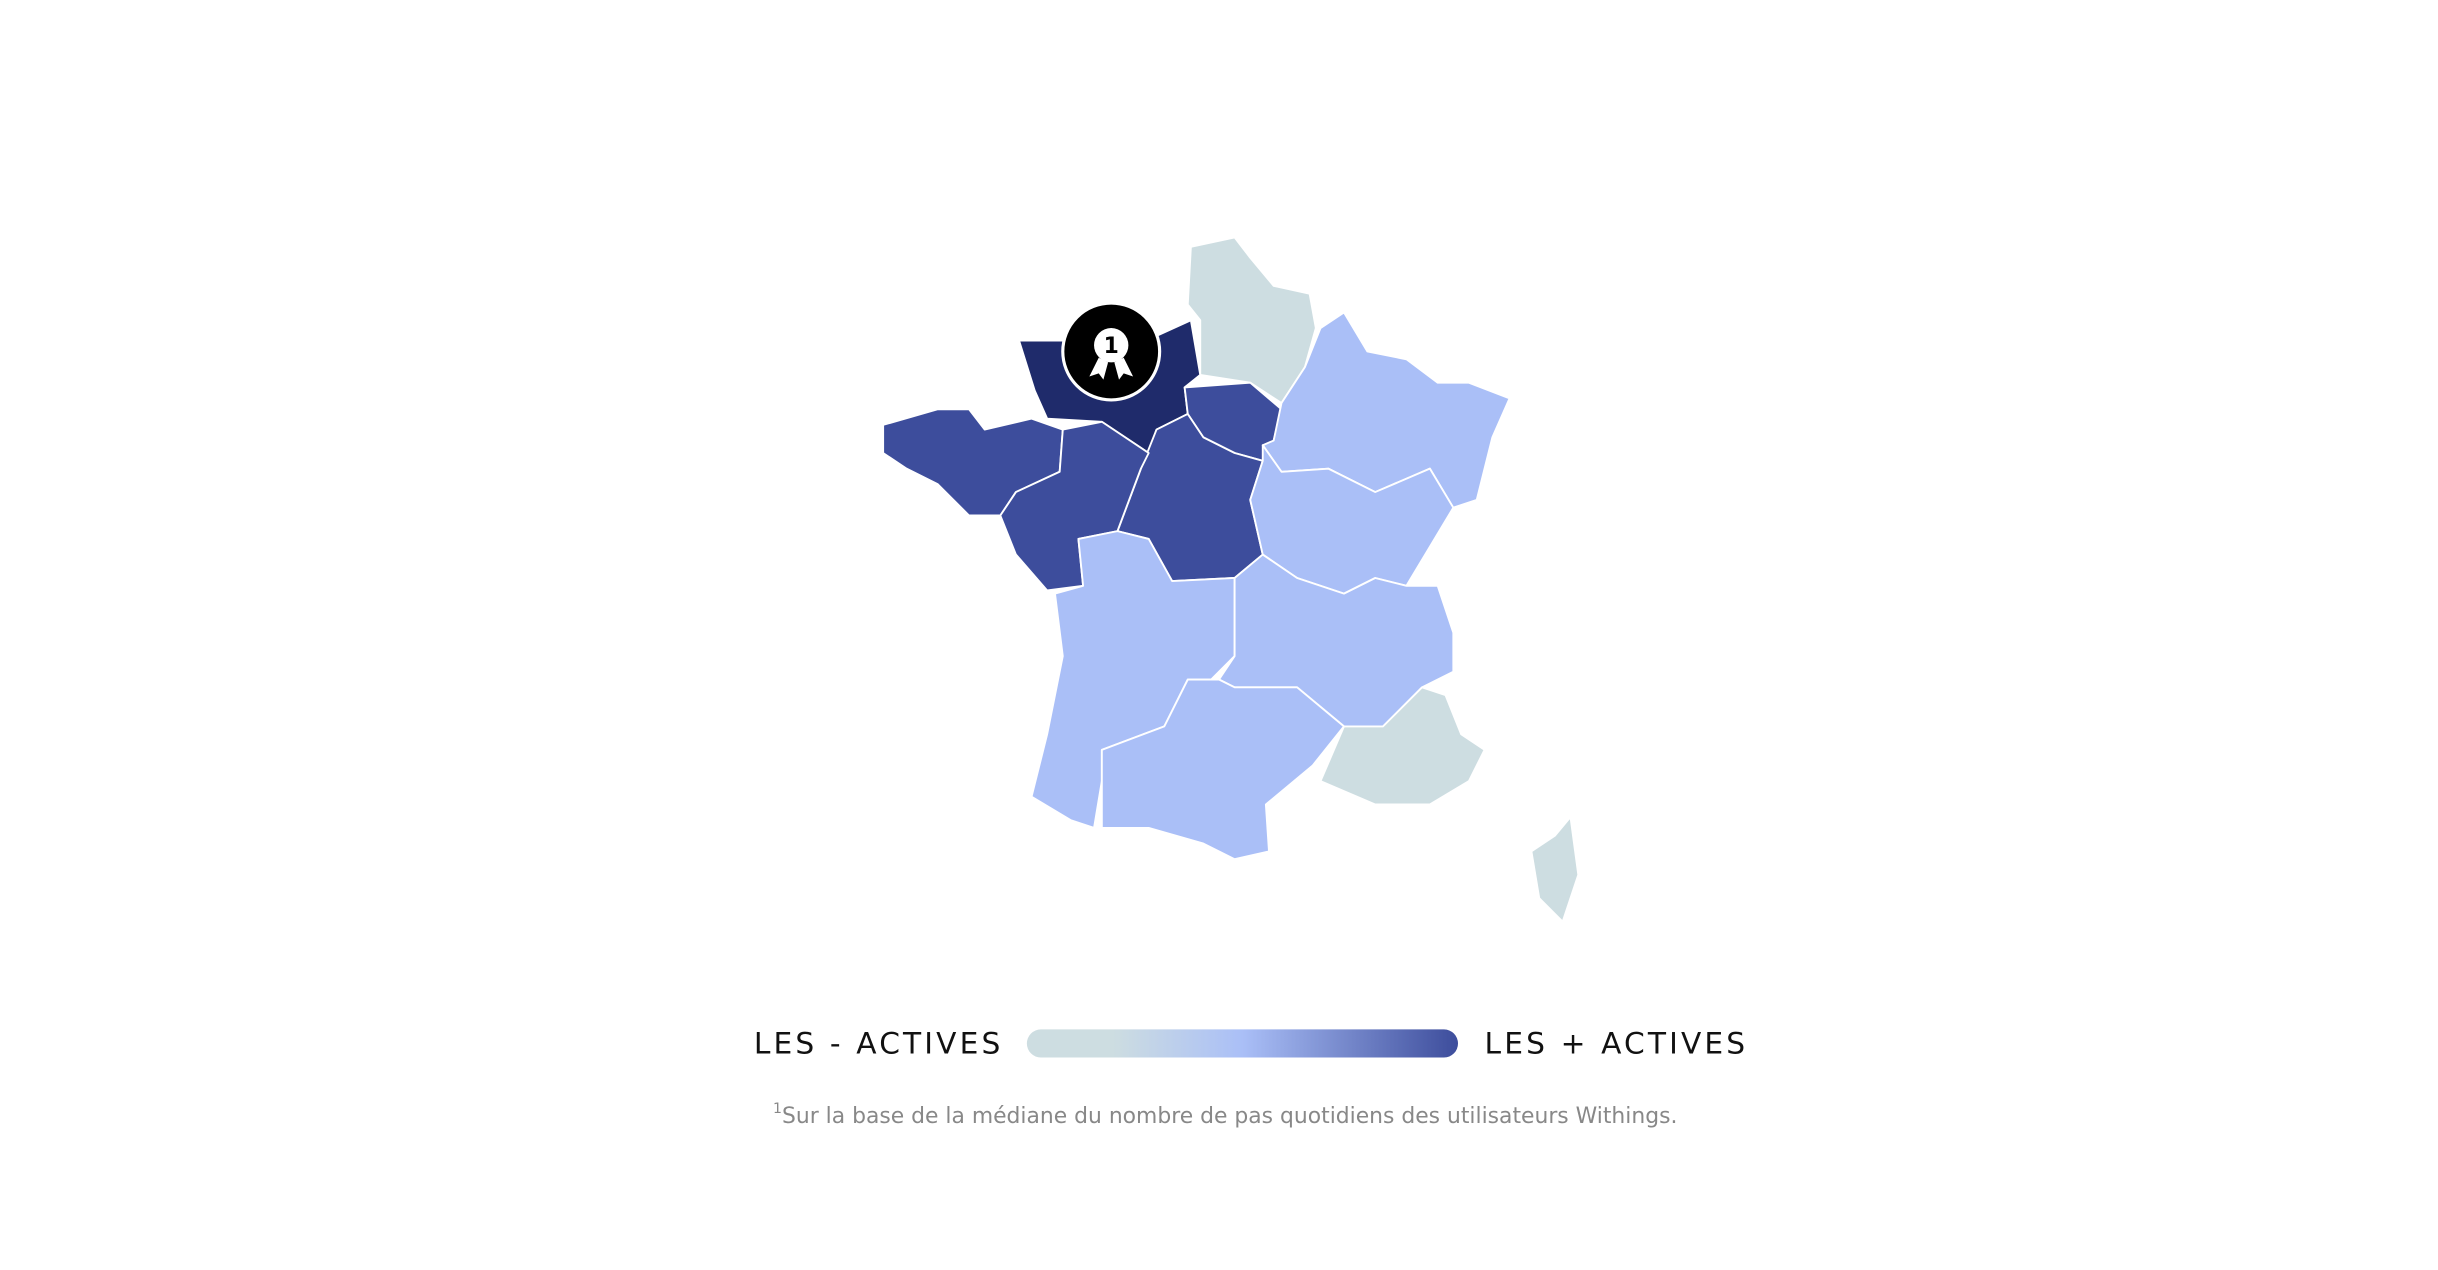  Describe the element at coordinates (1242, 1043) in the screenshot. I see `legend-gradient` at that location.